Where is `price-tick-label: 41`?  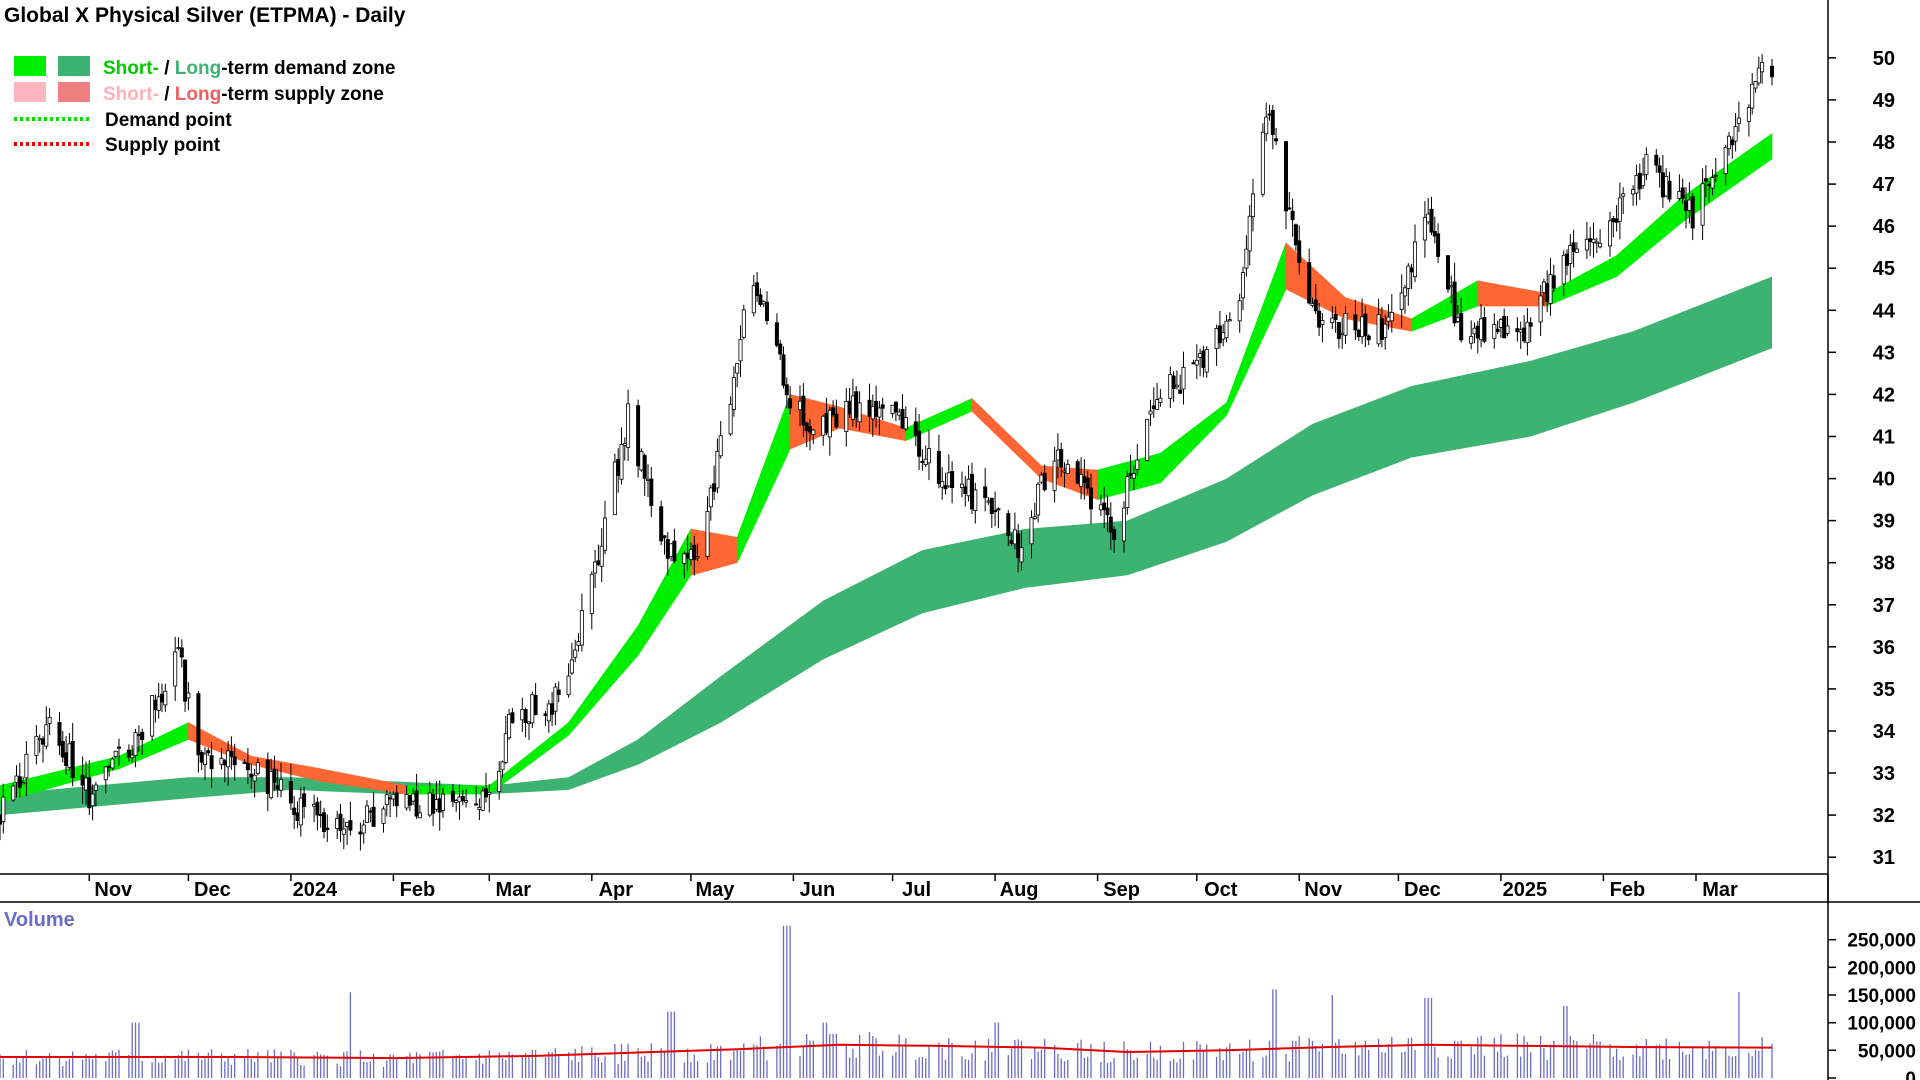 price-tick-label: 41 is located at coordinates (1884, 438).